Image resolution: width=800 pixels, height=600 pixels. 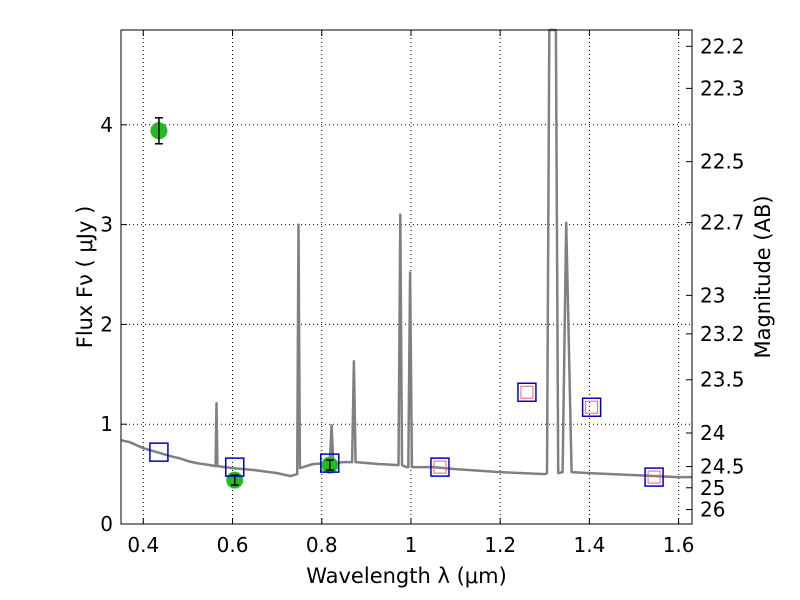 I want to click on y2-tick-label: 22.2, so click(x=722, y=46).